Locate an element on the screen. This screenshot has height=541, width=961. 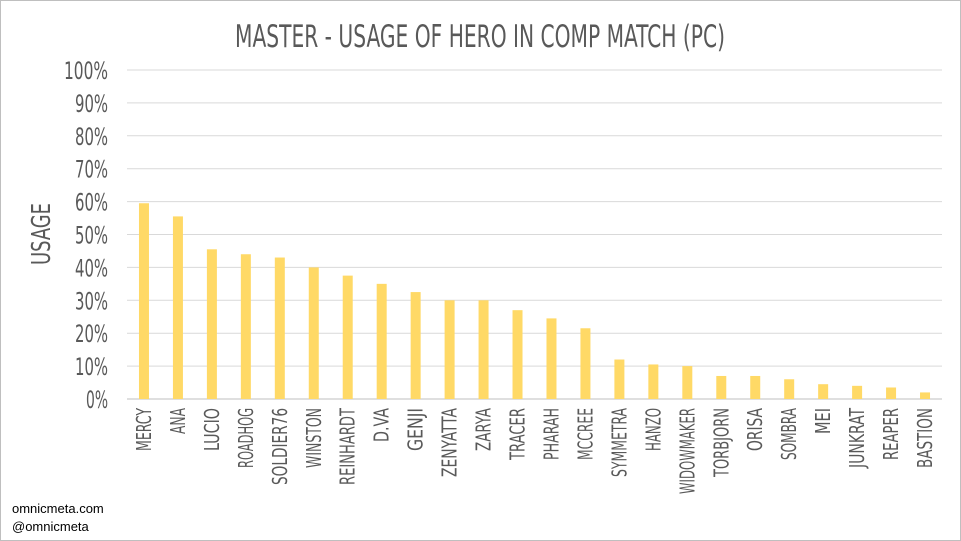
bar-zenyatta is located at coordinates (449, 349).